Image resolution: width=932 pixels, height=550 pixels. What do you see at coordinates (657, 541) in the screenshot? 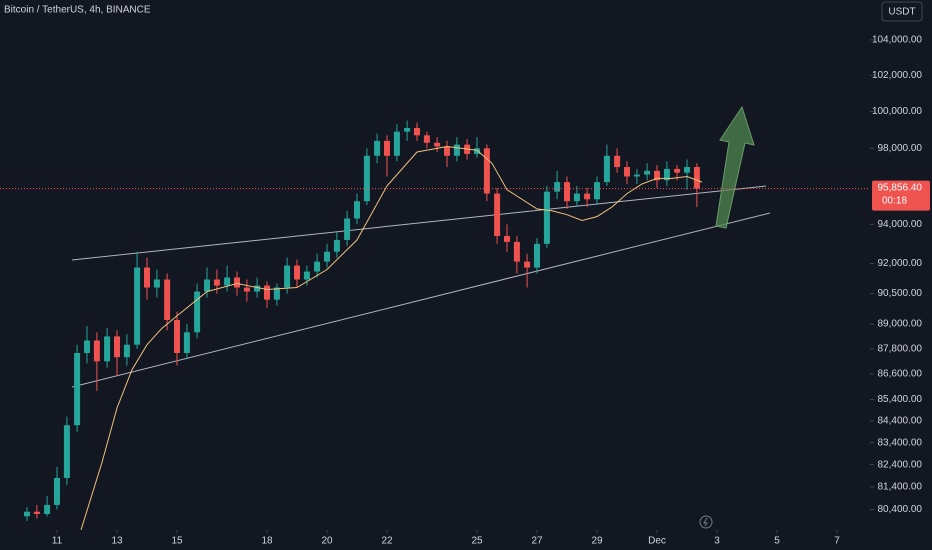
I see `x-tick-label: Dec` at bounding box center [657, 541].